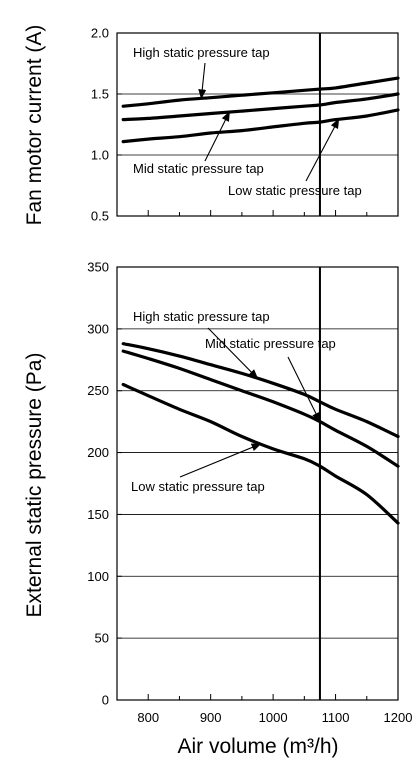 This screenshot has width=417, height=760. Describe the element at coordinates (98, 390) in the screenshot. I see `pressure-chart-y-tick-label: 250` at that location.